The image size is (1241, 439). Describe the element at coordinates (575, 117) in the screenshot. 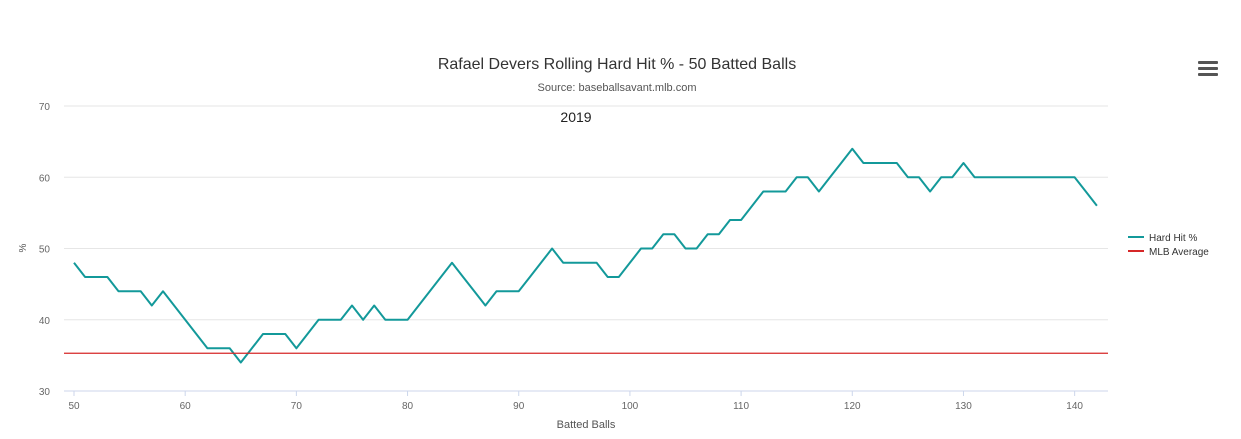

I see `year-annotation: 2019` at that location.